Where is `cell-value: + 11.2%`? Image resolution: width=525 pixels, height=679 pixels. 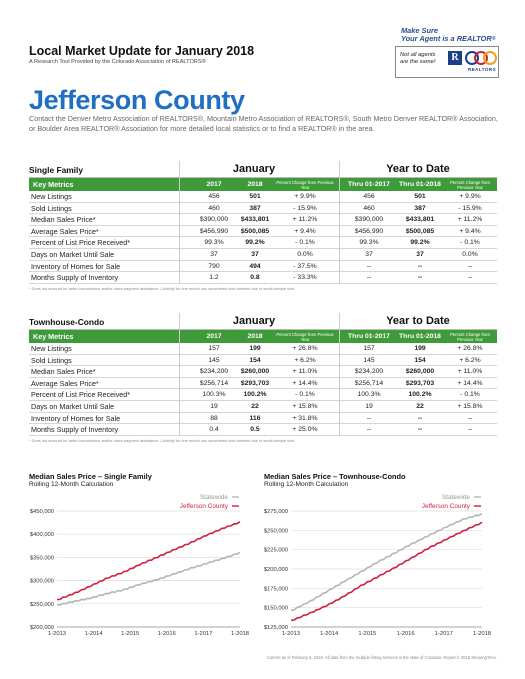
cell-value: + 11.2% is located at coordinates (470, 220).